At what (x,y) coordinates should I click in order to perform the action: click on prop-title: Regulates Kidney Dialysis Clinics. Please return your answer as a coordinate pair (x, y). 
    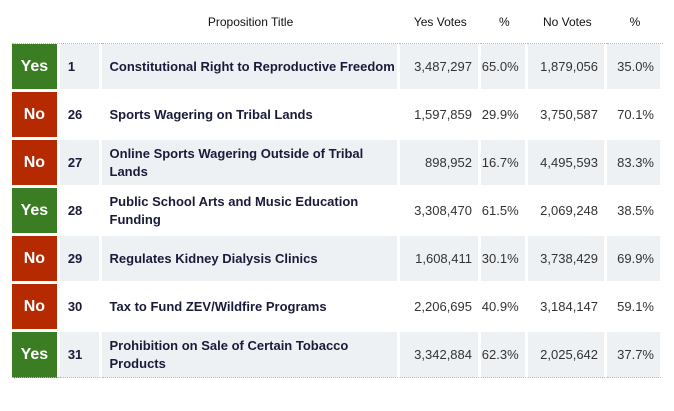
    Looking at the image, I should click on (250, 260).